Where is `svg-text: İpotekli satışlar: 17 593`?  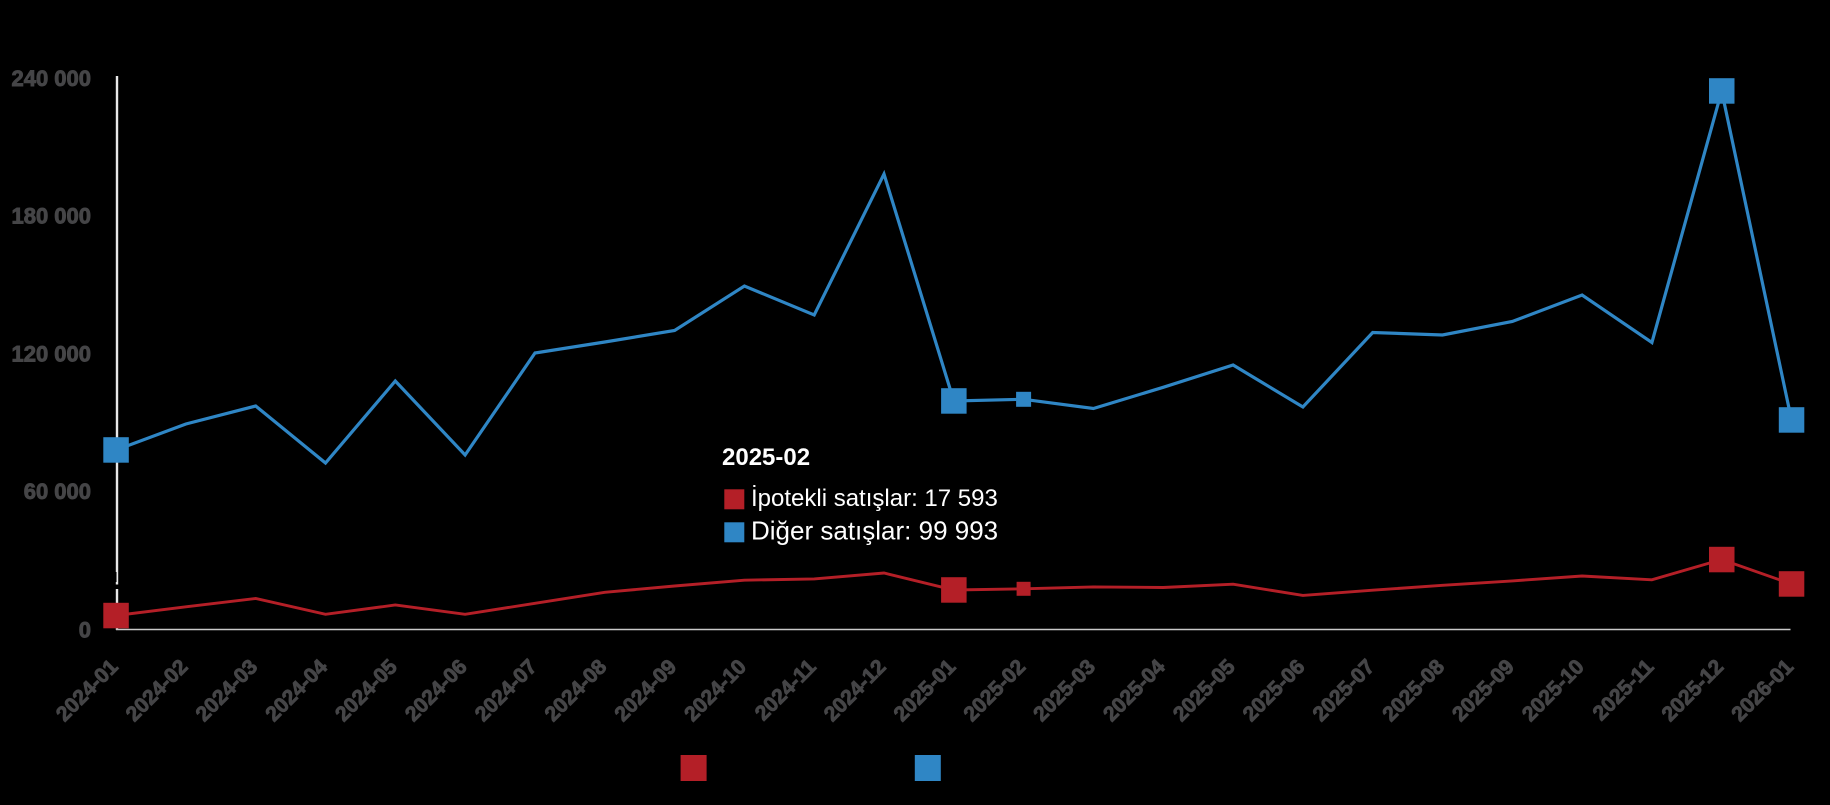
svg-text: İpotekli satışlar: 17 593 is located at coordinates (874, 498).